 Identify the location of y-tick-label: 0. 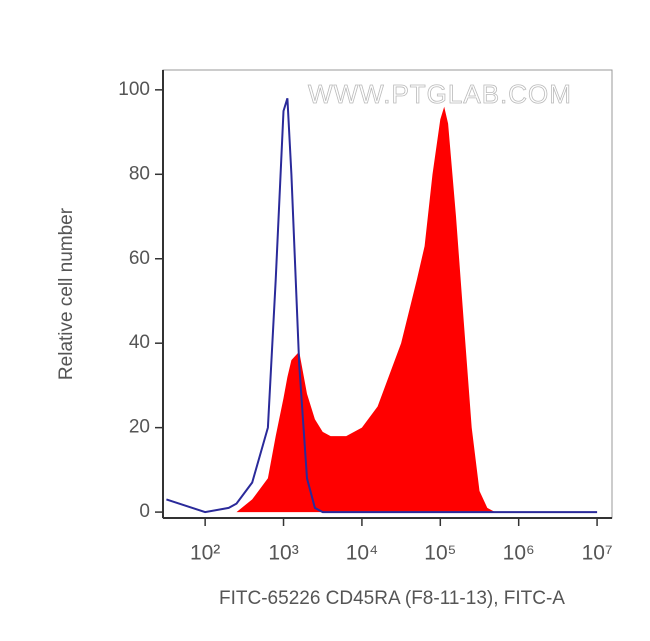
(144, 511).